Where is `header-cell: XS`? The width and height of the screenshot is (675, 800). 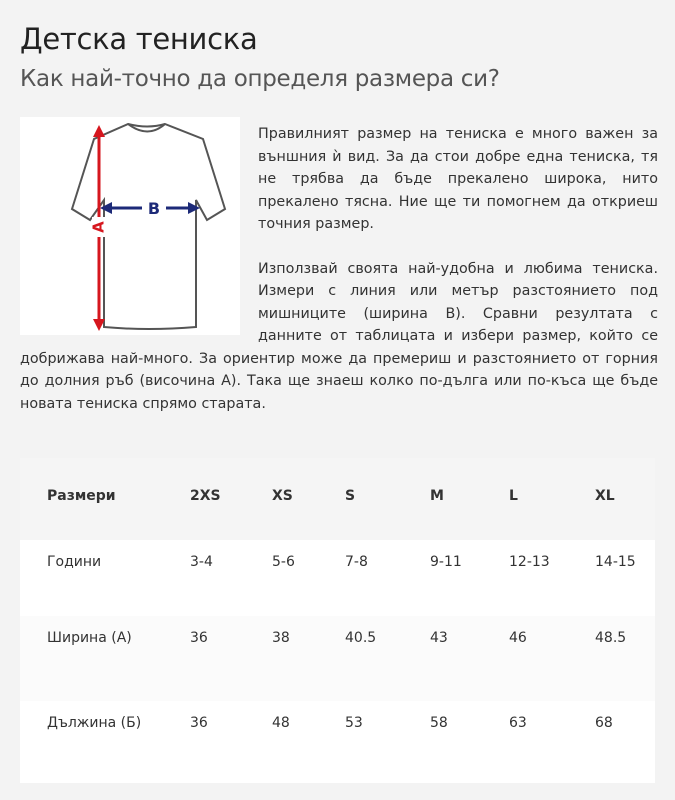
header-cell: XS is located at coordinates (282, 496).